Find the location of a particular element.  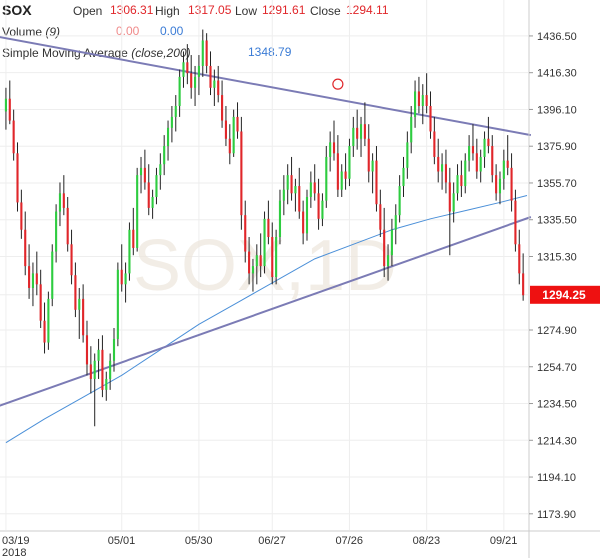

y-tick-label: 1214.30 is located at coordinates (557, 441).